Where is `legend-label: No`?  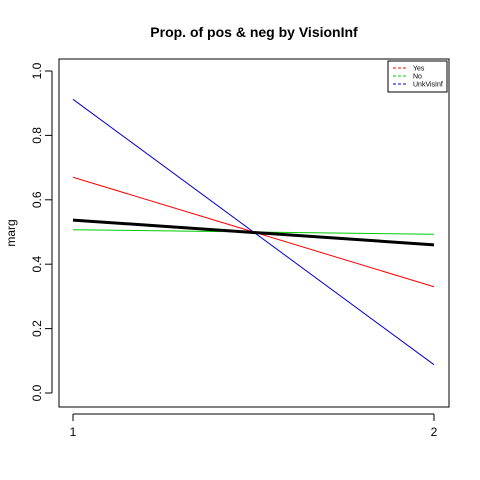 legend-label: No is located at coordinates (417, 77).